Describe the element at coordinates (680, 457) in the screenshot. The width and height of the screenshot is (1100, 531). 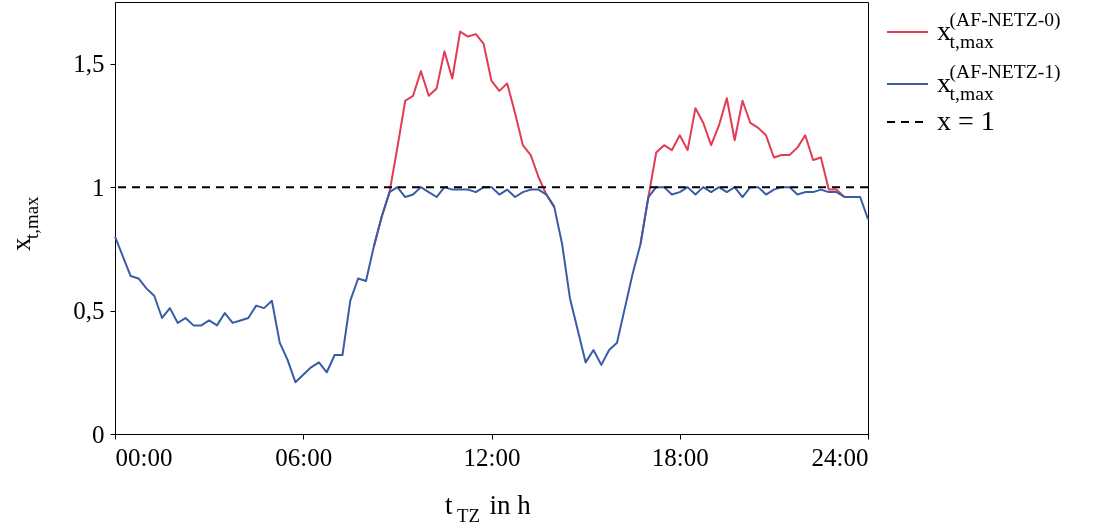
I see `x-tick-label: 18:00` at that location.